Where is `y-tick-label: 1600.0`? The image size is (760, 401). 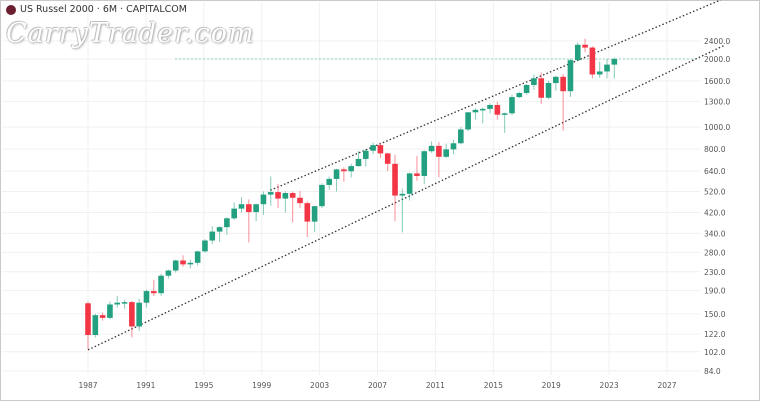 y-tick-label: 1600.0 is located at coordinates (717, 81).